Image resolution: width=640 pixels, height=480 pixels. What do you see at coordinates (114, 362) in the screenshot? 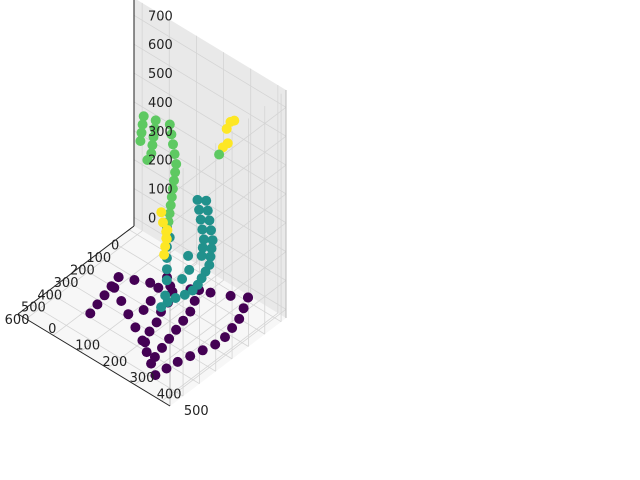
I see `y-tick-label: 200` at bounding box center [114, 362].